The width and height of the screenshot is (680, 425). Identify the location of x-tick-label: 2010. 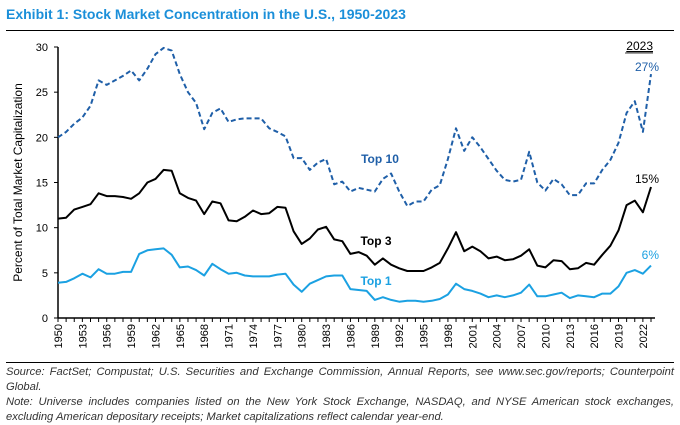
(546, 336).